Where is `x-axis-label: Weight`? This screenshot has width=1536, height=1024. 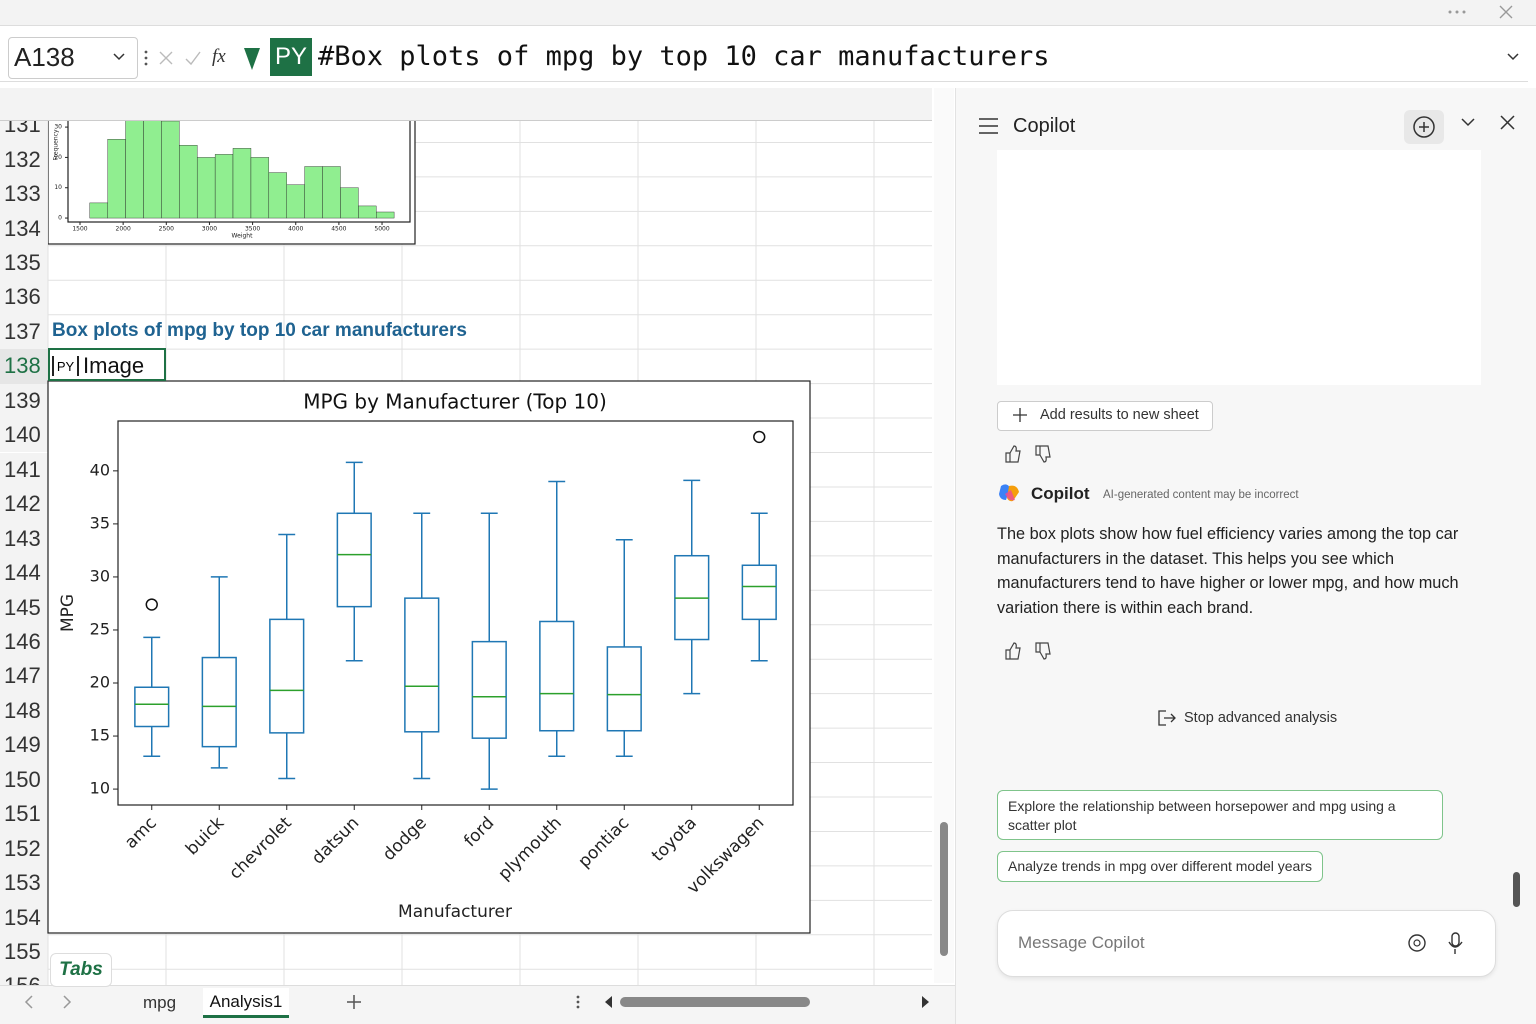
x-axis-label: Weight is located at coordinates (243, 236).